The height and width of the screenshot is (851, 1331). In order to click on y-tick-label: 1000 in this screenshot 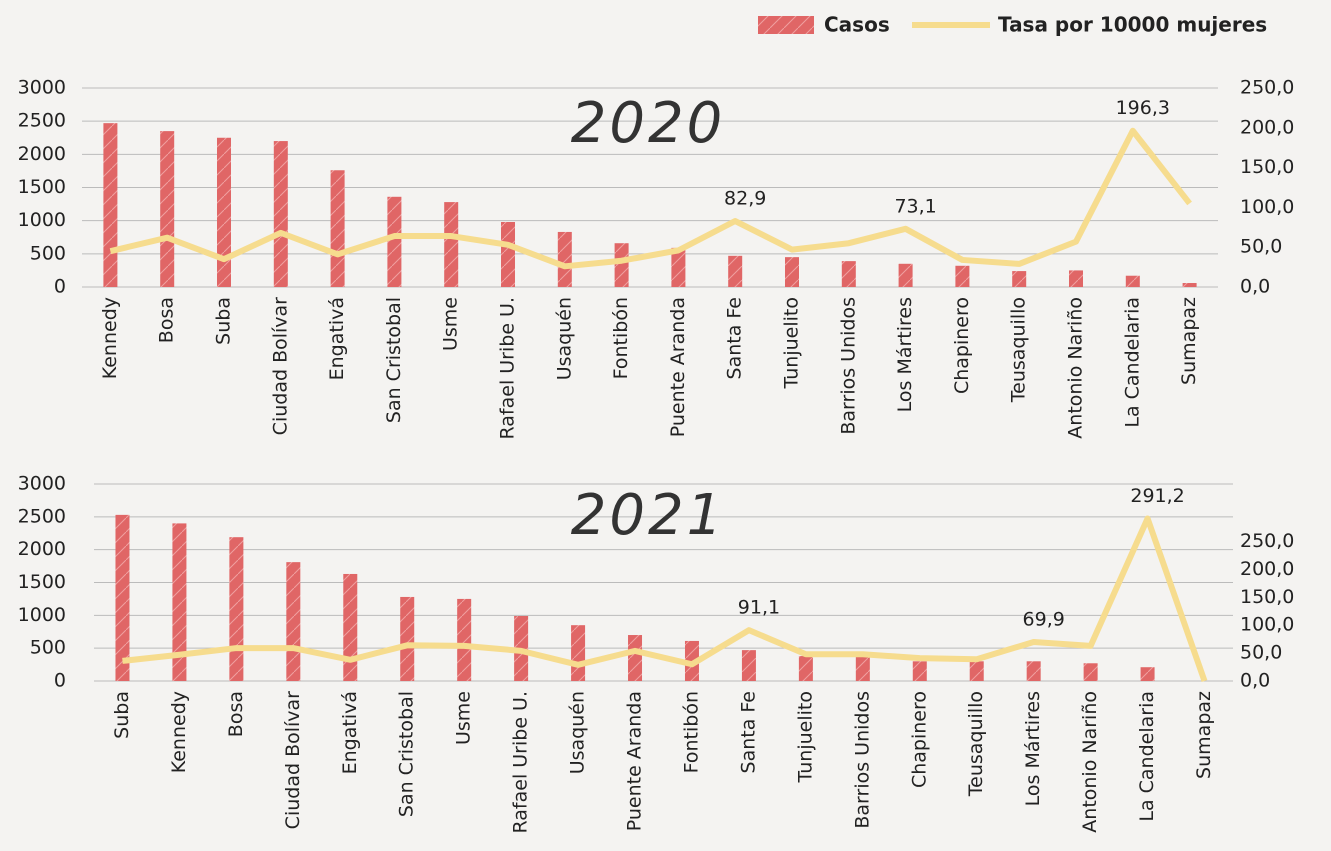, I will do `click(42, 220)`.